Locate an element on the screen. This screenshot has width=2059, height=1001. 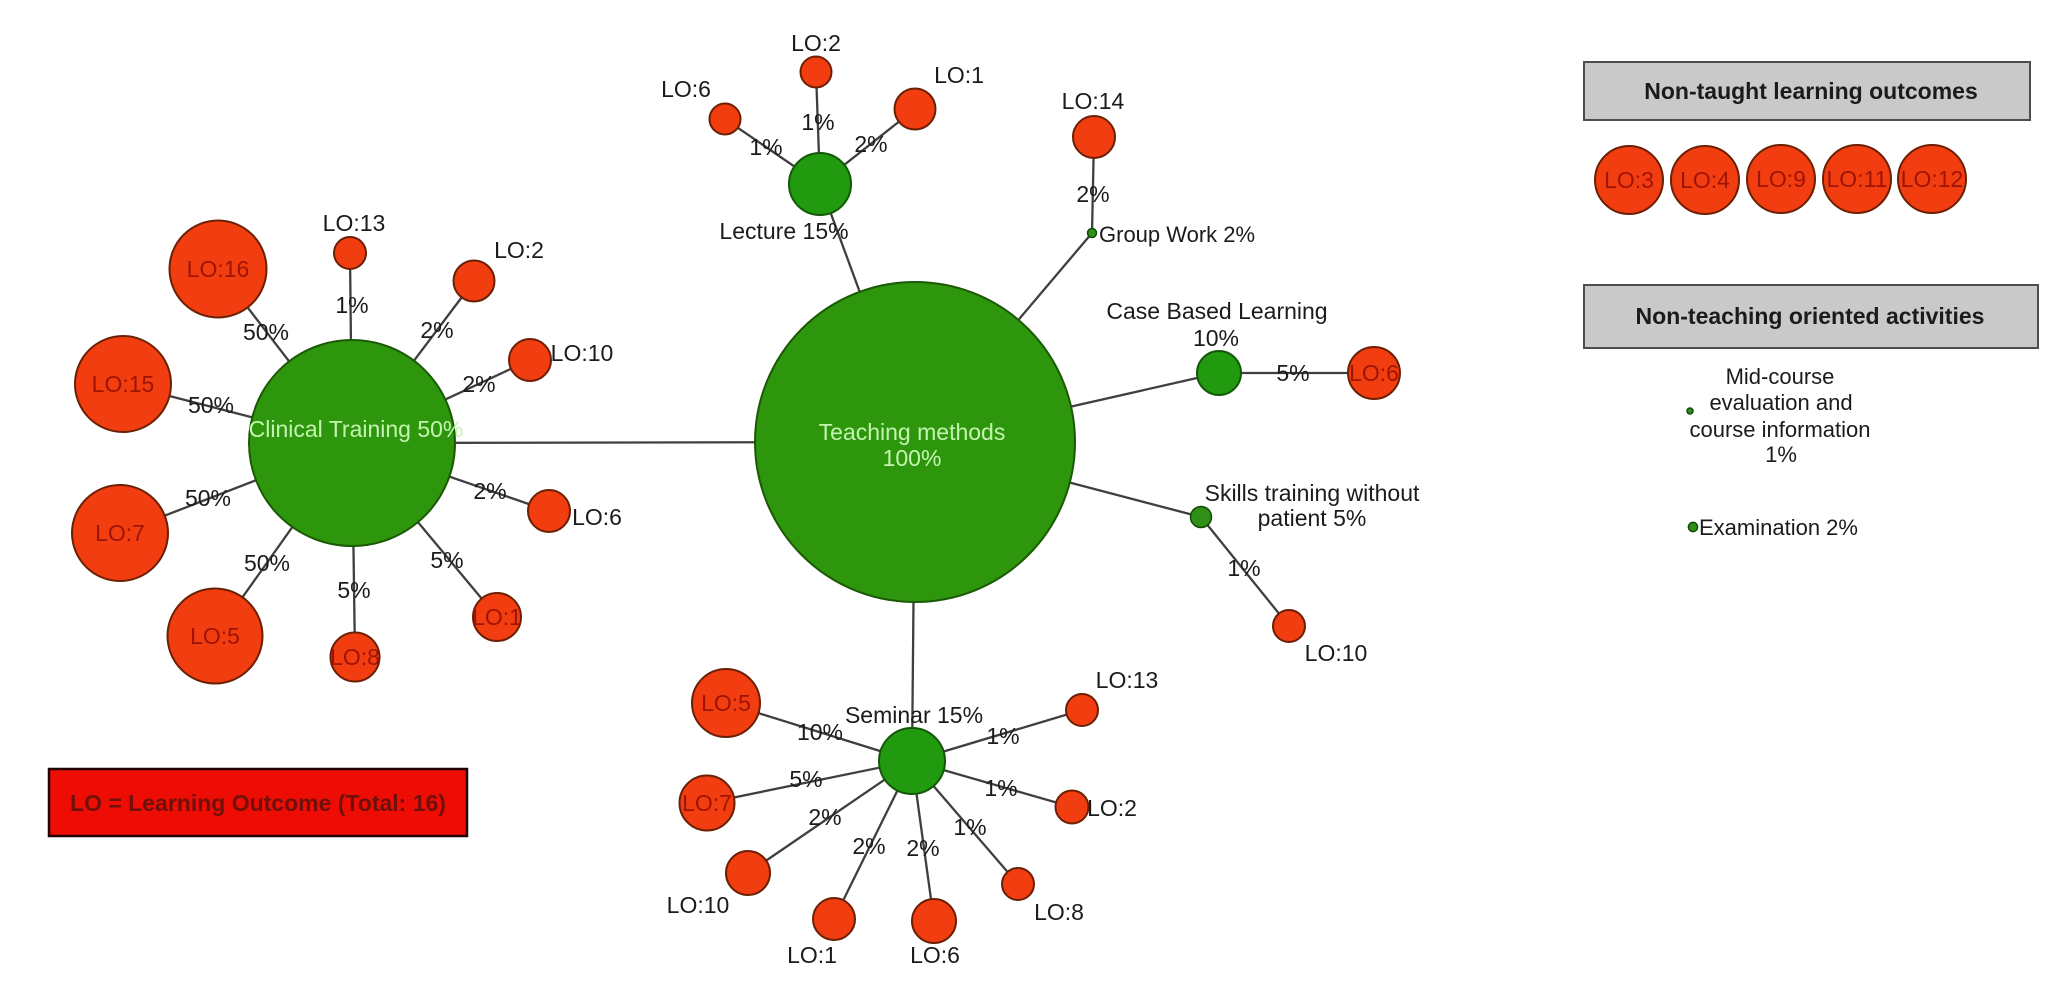
svg-text: LO:3 is located at coordinates (1629, 180).